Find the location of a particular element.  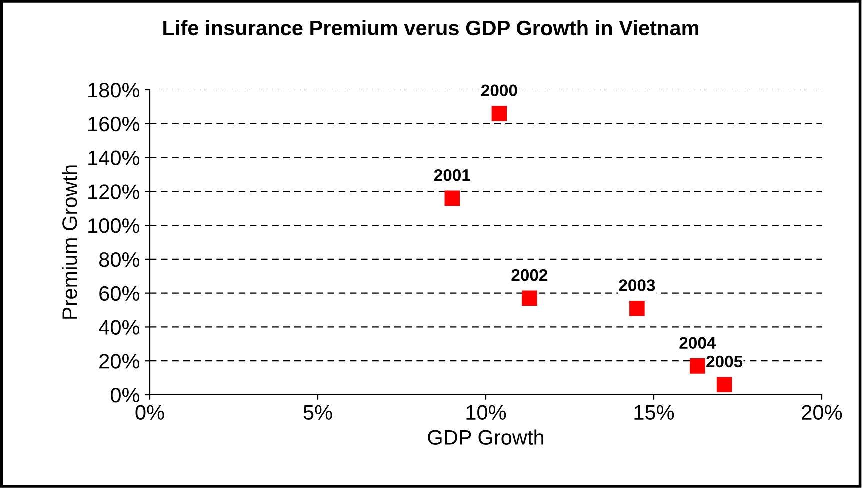

chart-title: Life insurance Premium verus GDP Growth in Vietnam is located at coordinates (431, 28).